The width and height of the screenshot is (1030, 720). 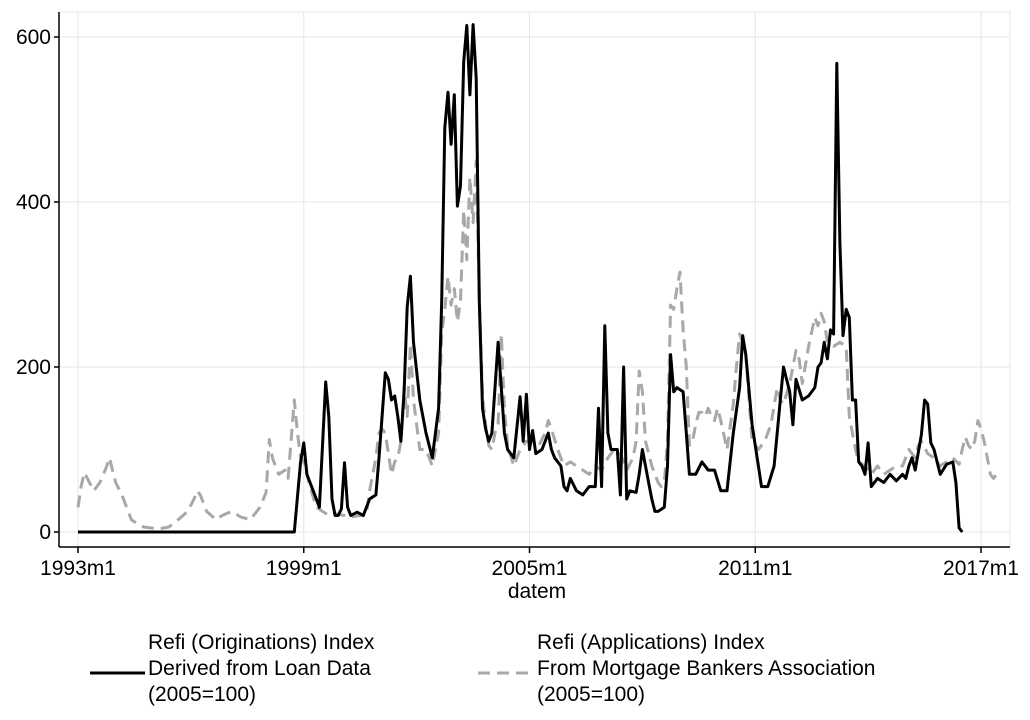 What do you see at coordinates (651, 642) in the screenshot?
I see `legend-label-2-line-1: Refi (Applications) Index` at bounding box center [651, 642].